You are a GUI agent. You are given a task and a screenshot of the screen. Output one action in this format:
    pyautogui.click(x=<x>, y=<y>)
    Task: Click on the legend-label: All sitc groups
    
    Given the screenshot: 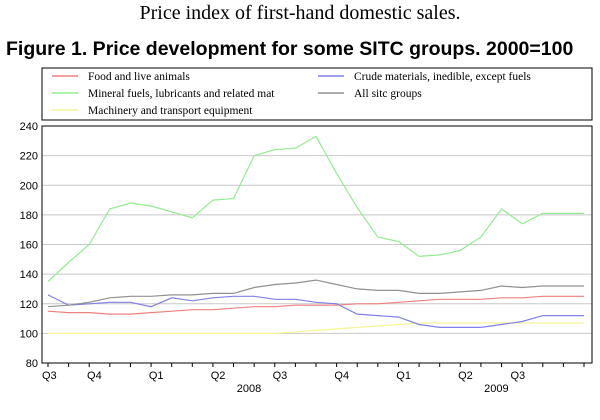 What is the action you would take?
    pyautogui.click(x=388, y=94)
    